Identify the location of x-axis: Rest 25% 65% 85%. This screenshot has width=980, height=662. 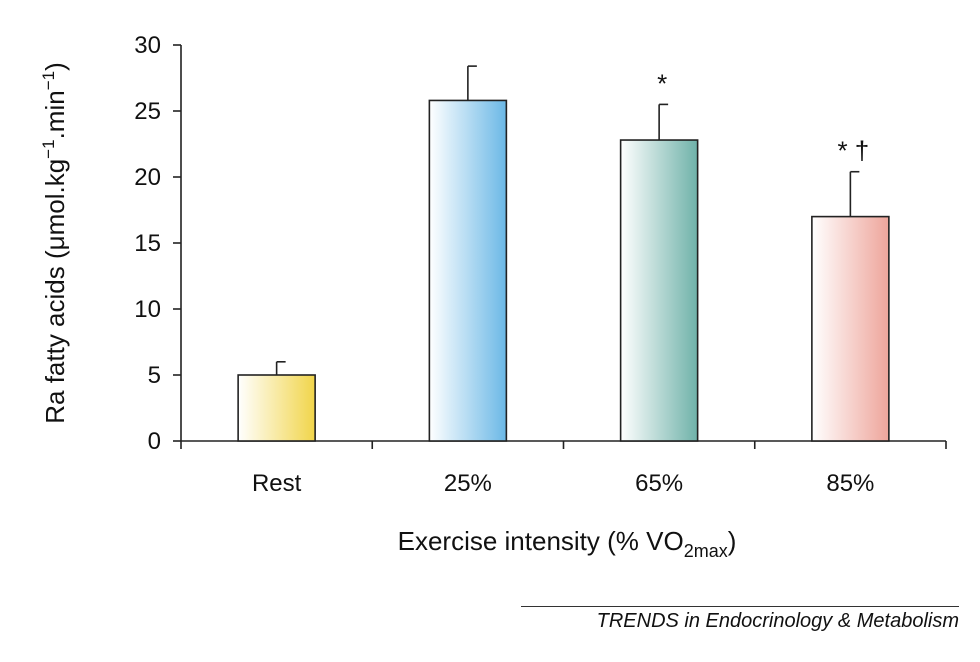
(563, 468).